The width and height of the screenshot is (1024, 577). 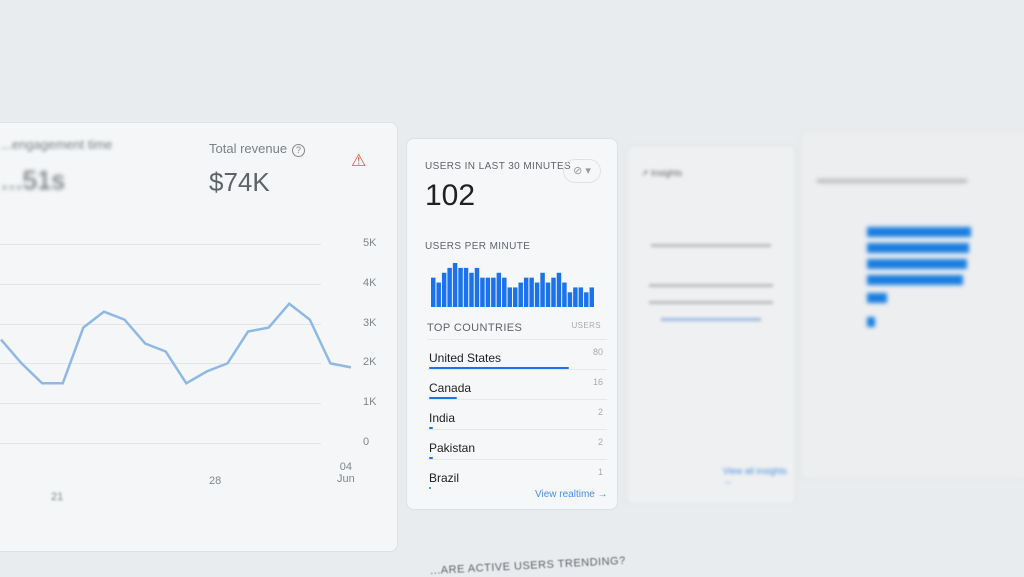 What do you see at coordinates (475, 328) in the screenshot?
I see `top-countries-label: TOP COUNTRIES` at bounding box center [475, 328].